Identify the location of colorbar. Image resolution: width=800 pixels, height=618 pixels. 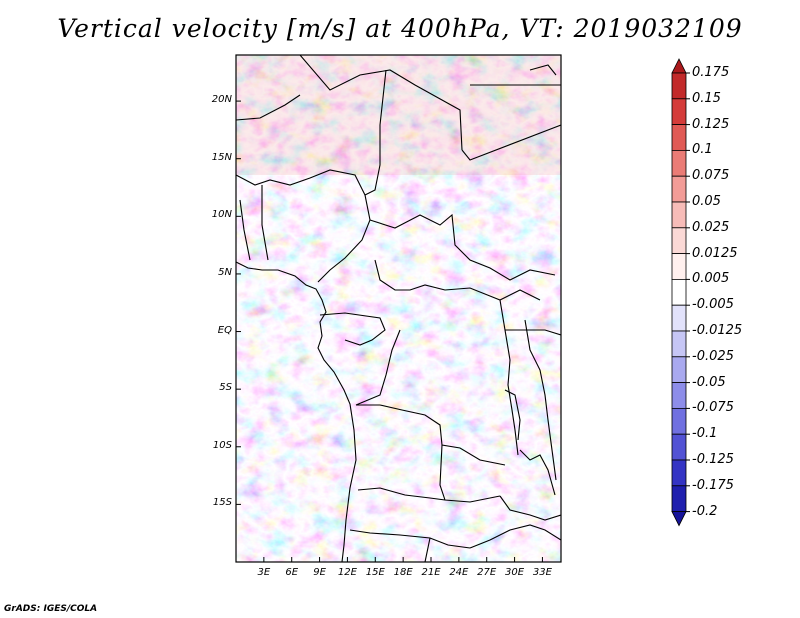
(680, 292).